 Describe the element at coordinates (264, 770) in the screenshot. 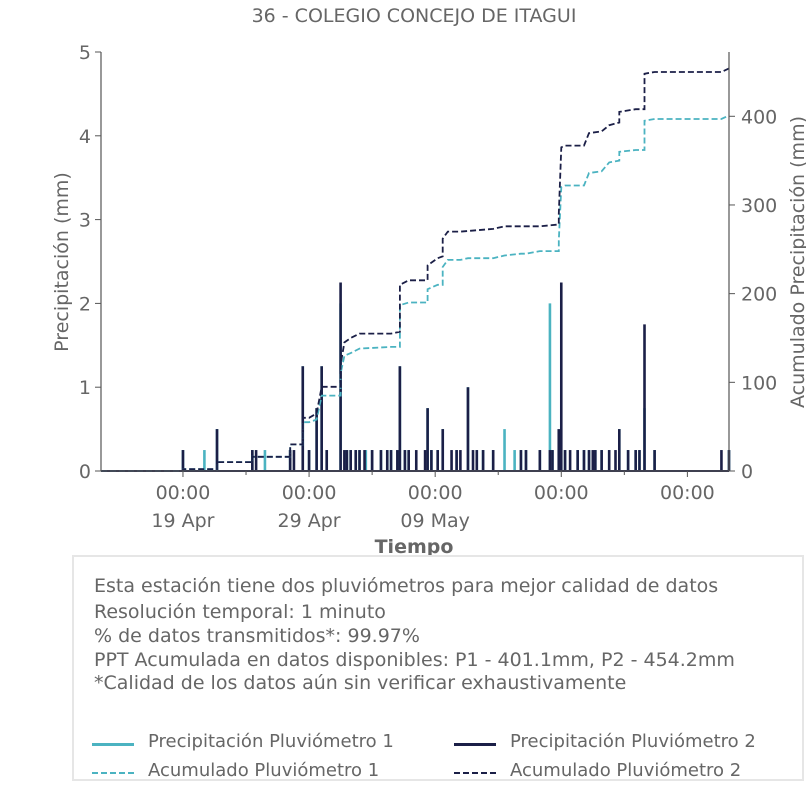

I see `legend-label: Acumulado Pluviómetro 1` at that location.